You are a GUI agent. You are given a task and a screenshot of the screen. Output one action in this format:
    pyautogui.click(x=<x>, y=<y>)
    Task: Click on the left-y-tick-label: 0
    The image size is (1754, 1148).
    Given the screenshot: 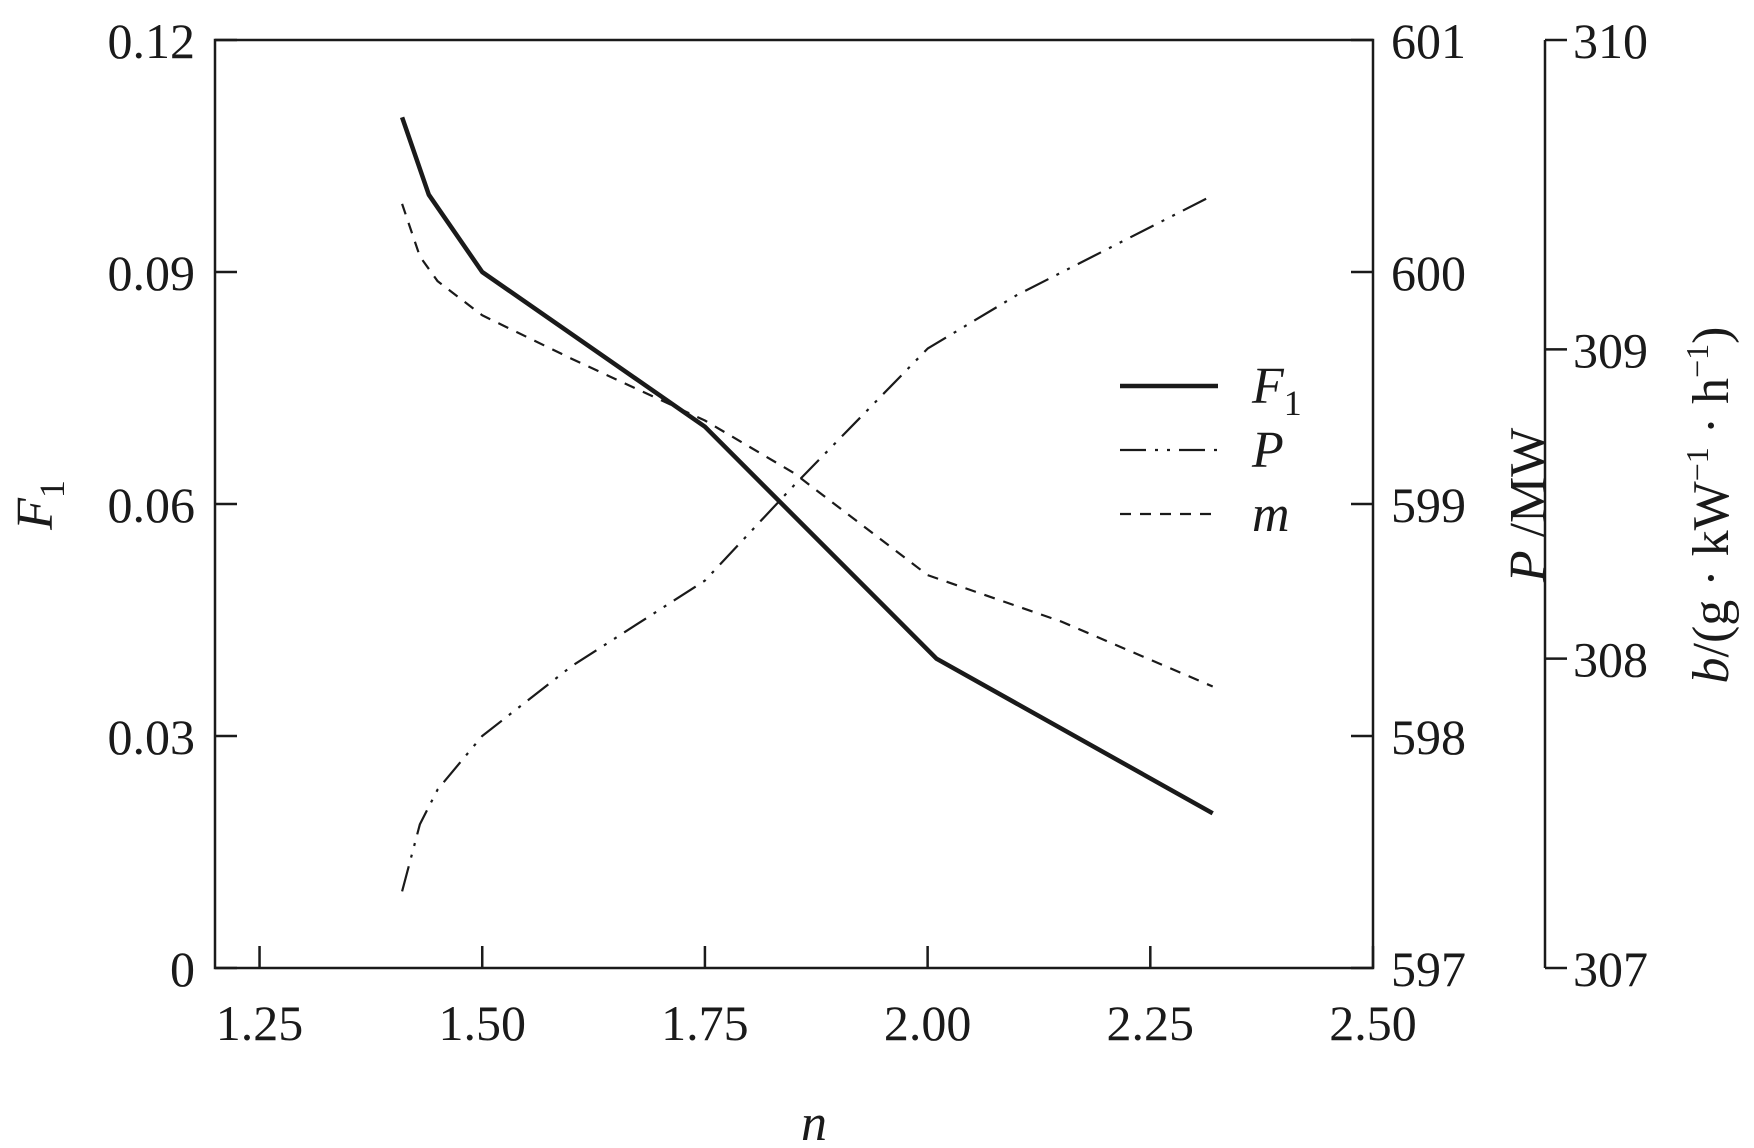 What is the action you would take?
    pyautogui.click(x=182, y=969)
    